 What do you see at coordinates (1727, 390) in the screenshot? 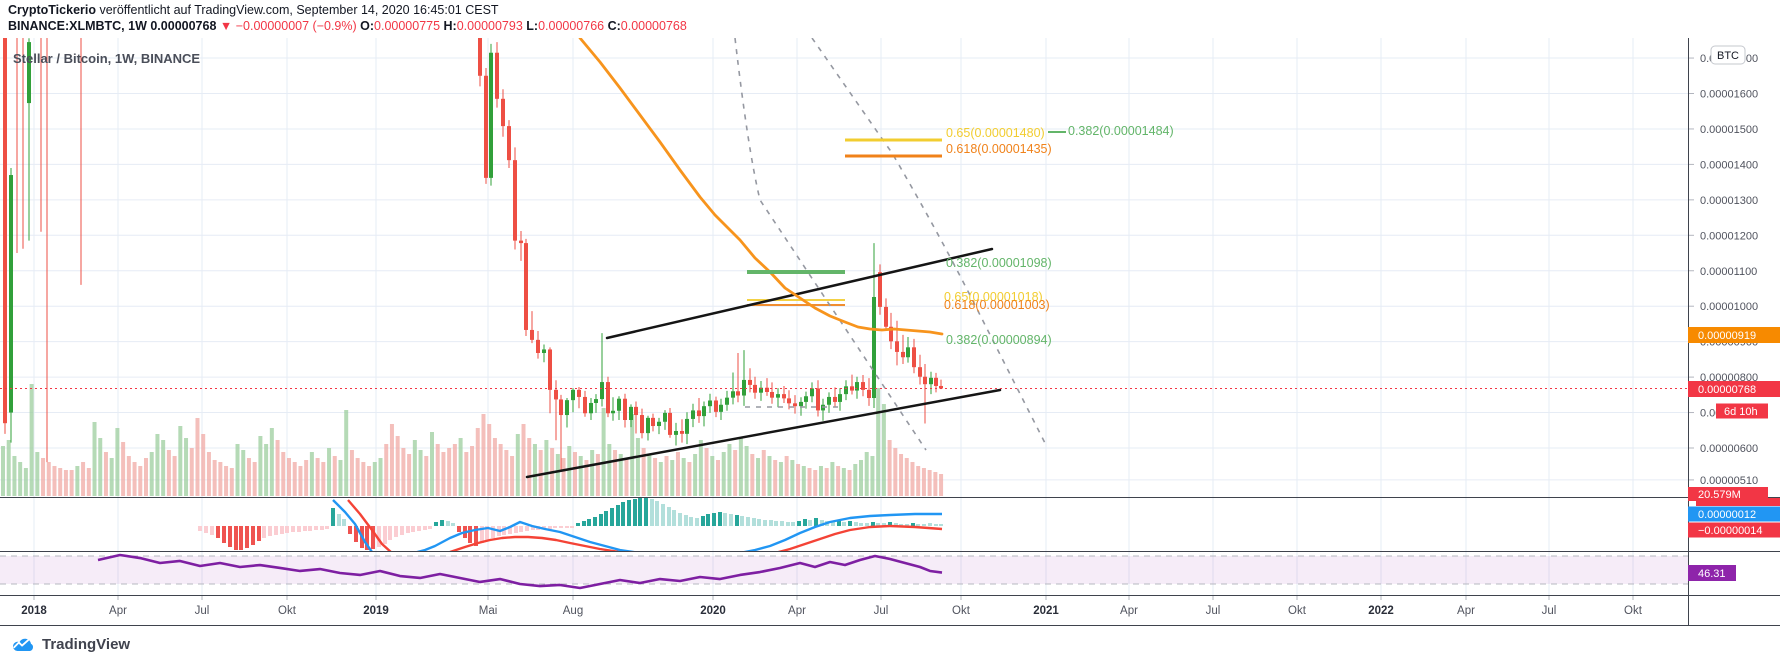
I see `svg-text: 0.00000768` at bounding box center [1727, 390].